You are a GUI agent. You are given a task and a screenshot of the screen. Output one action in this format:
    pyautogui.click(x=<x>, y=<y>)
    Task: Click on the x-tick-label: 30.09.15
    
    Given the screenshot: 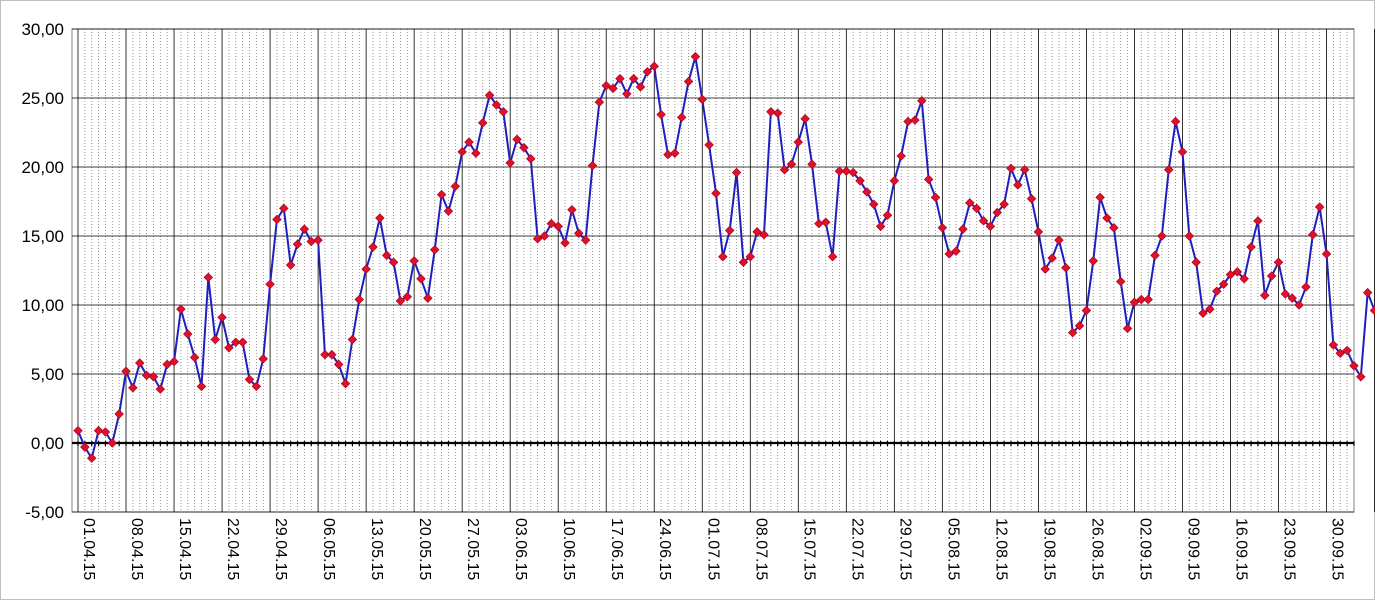 What is the action you would take?
    pyautogui.click(x=1337, y=549)
    